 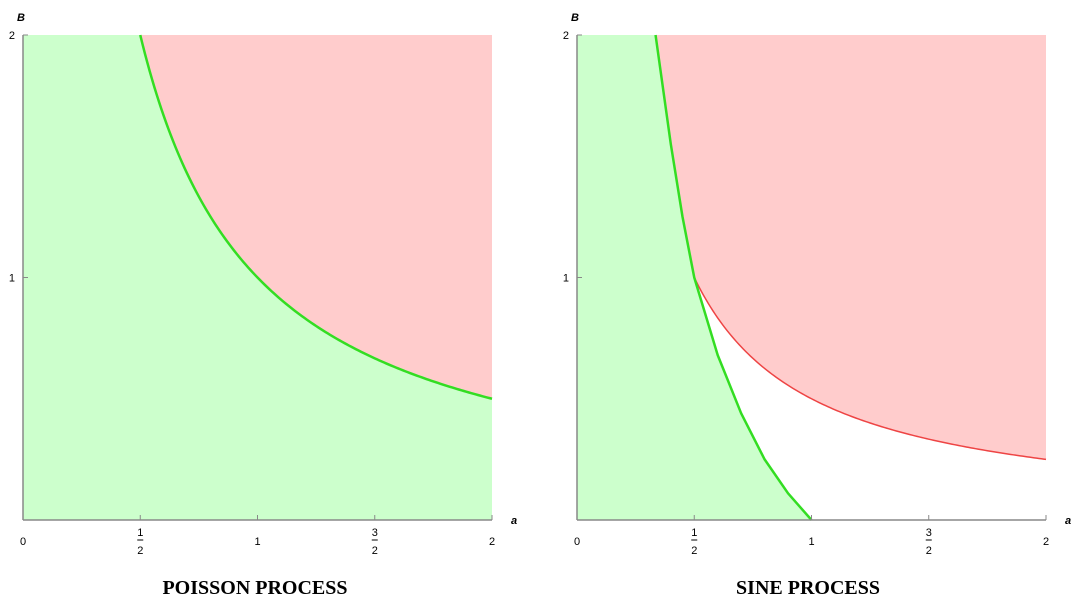 What do you see at coordinates (808, 586) in the screenshot?
I see `panel-caption: SINE PROCESS` at bounding box center [808, 586].